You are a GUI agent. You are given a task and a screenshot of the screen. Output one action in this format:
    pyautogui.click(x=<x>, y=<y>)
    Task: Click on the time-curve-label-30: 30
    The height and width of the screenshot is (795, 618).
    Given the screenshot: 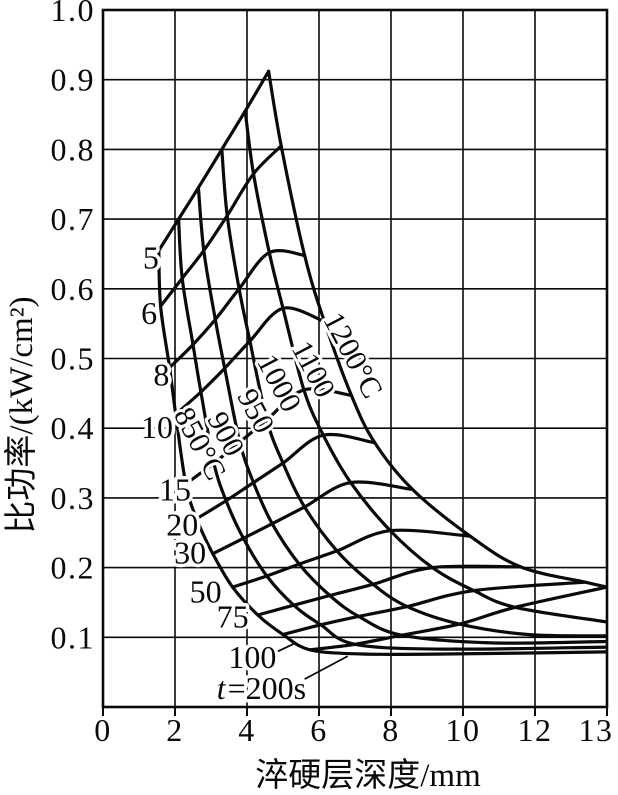 What is the action you would take?
    pyautogui.click(x=190, y=552)
    